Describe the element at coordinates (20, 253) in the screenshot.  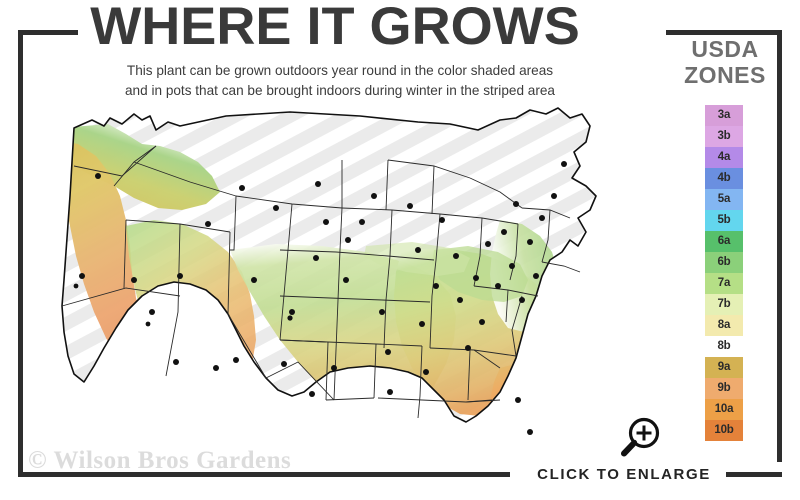
I see `frame-left-segment` at that location.